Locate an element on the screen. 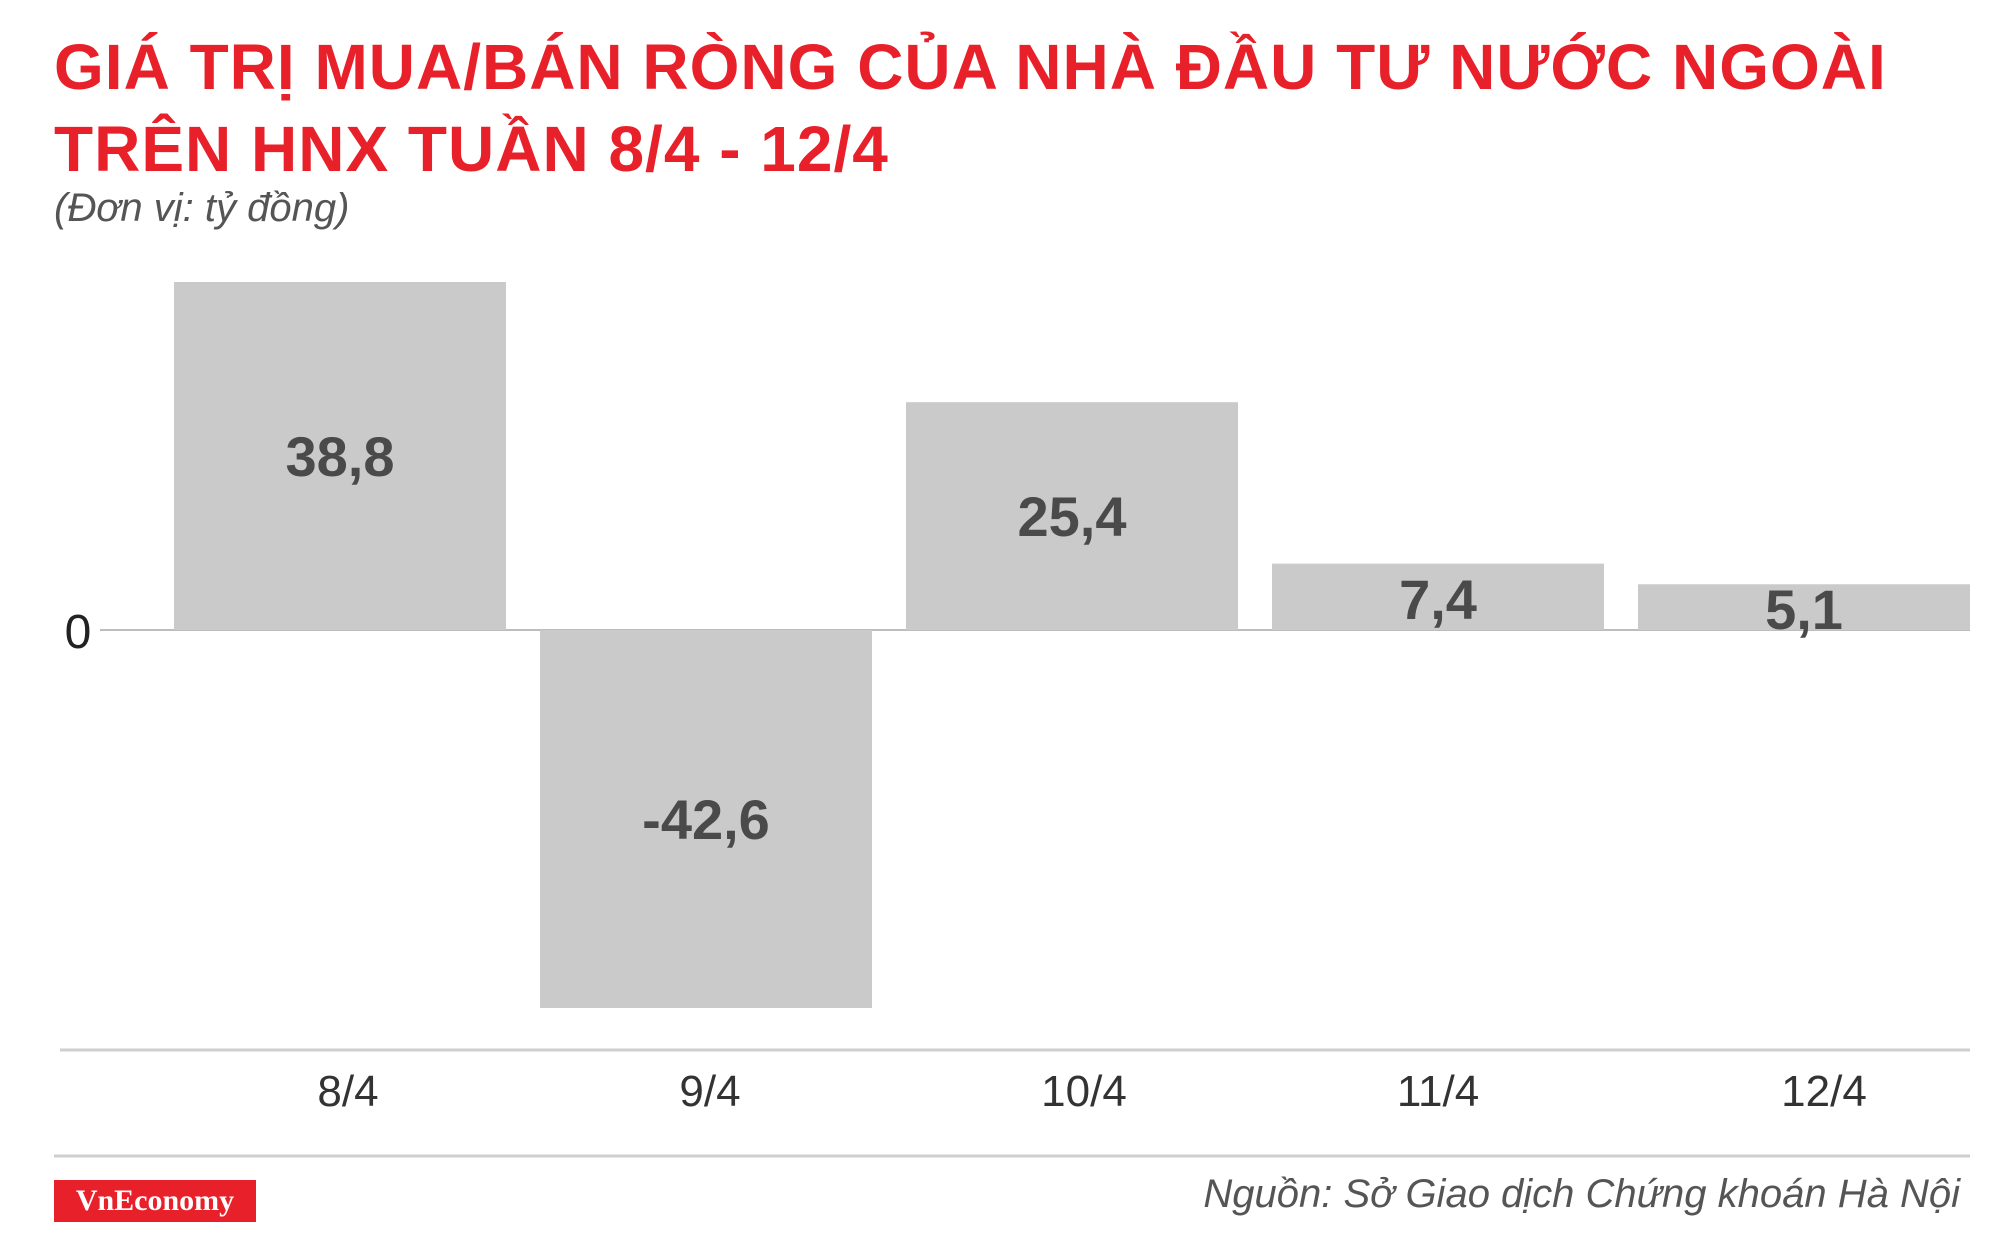  vneconomy-logo: VnEconomy is located at coordinates (155, 1201).